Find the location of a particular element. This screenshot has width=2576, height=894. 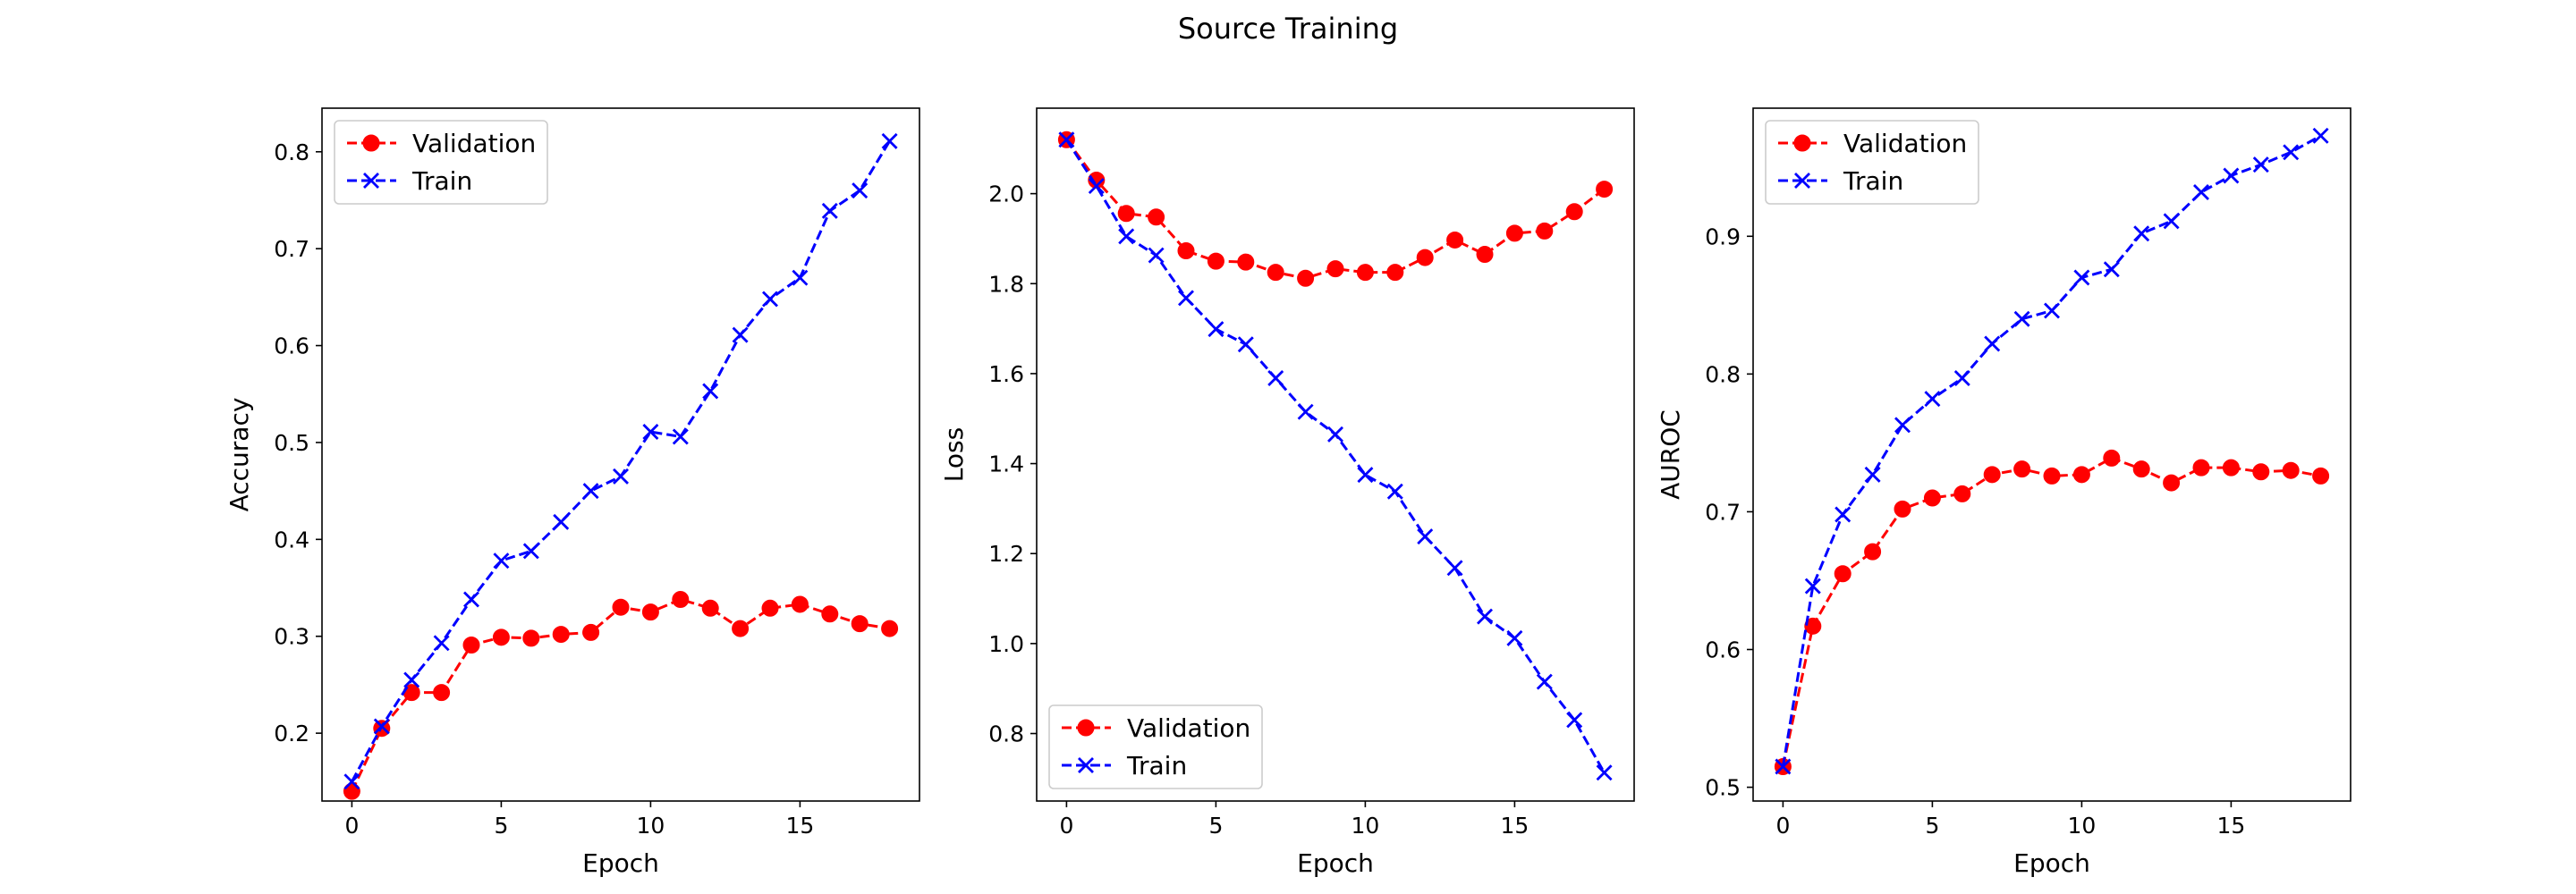

legend-box is located at coordinates (441, 162).